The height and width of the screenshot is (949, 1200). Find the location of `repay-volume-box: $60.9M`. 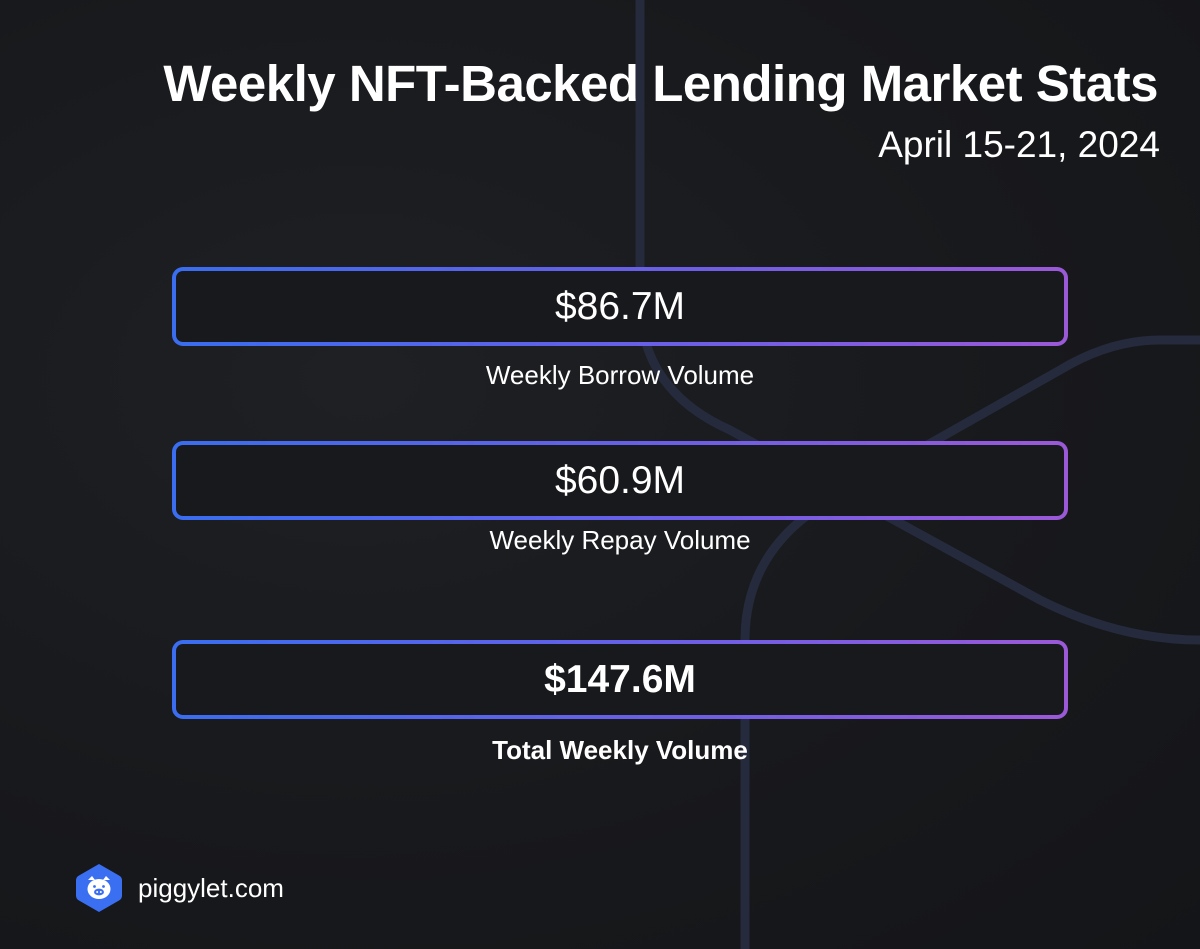

repay-volume-box: $60.9M is located at coordinates (620, 480).